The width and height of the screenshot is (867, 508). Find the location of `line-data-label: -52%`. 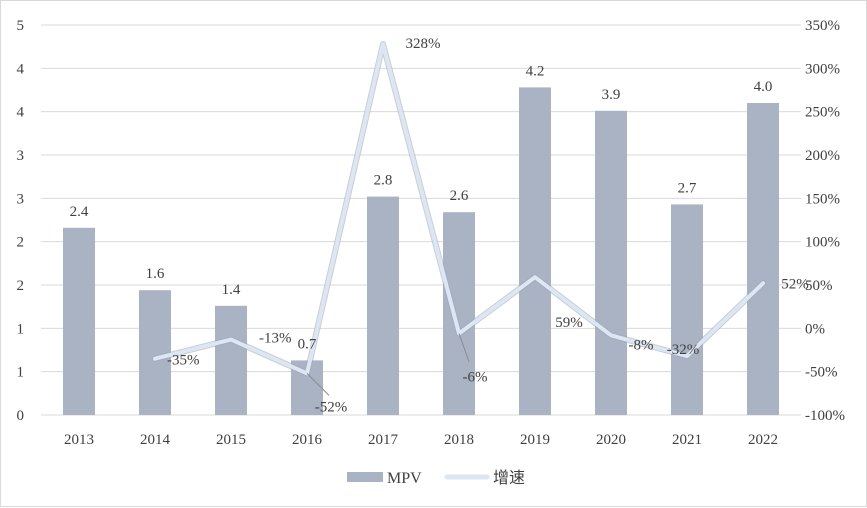

line-data-label: -52% is located at coordinates (331, 407).